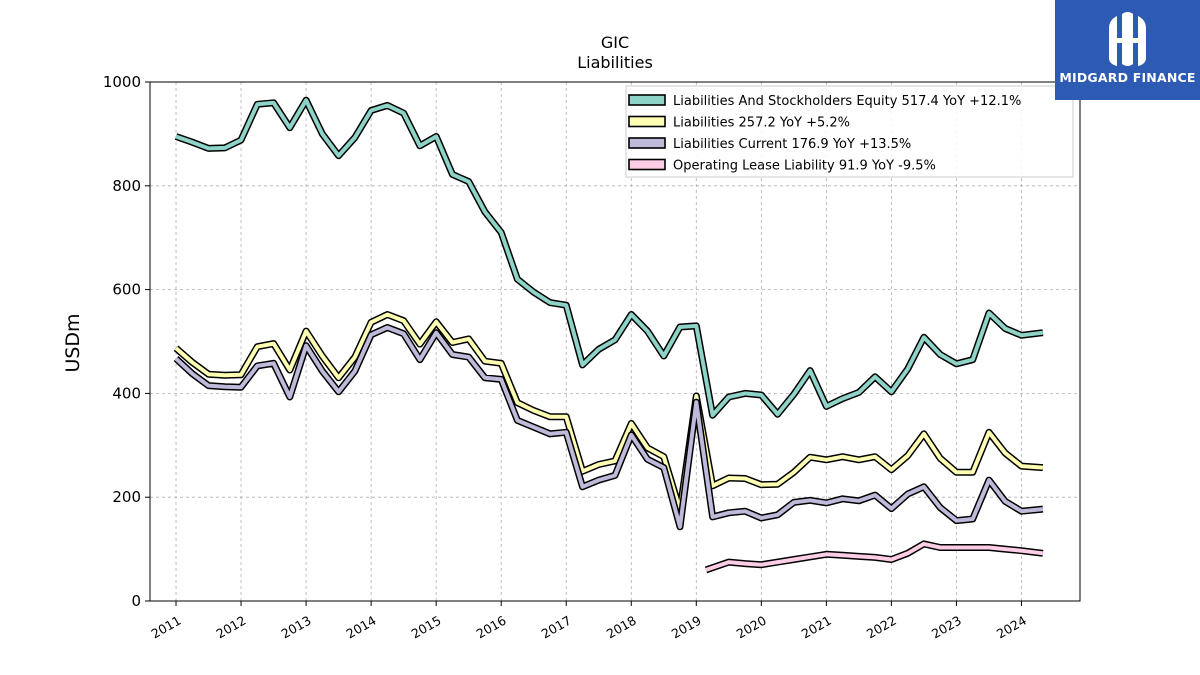  Describe the element at coordinates (491, 627) in the screenshot. I see `x-tick-label: 2016` at that location.